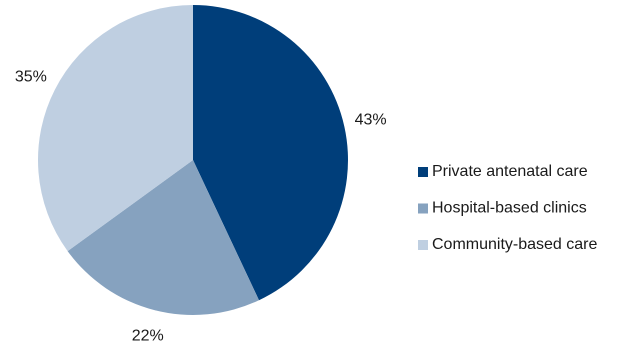  I want to click on data-label: 35%, so click(31, 77).